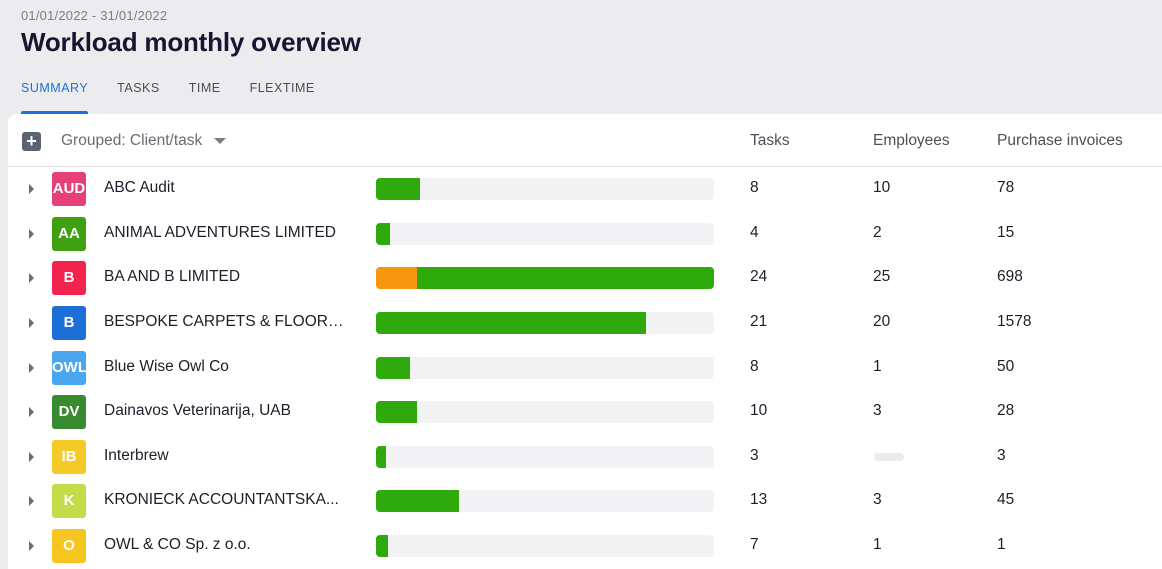 This screenshot has width=1162, height=569. What do you see at coordinates (759, 411) in the screenshot?
I see `tasks-count: 10` at bounding box center [759, 411].